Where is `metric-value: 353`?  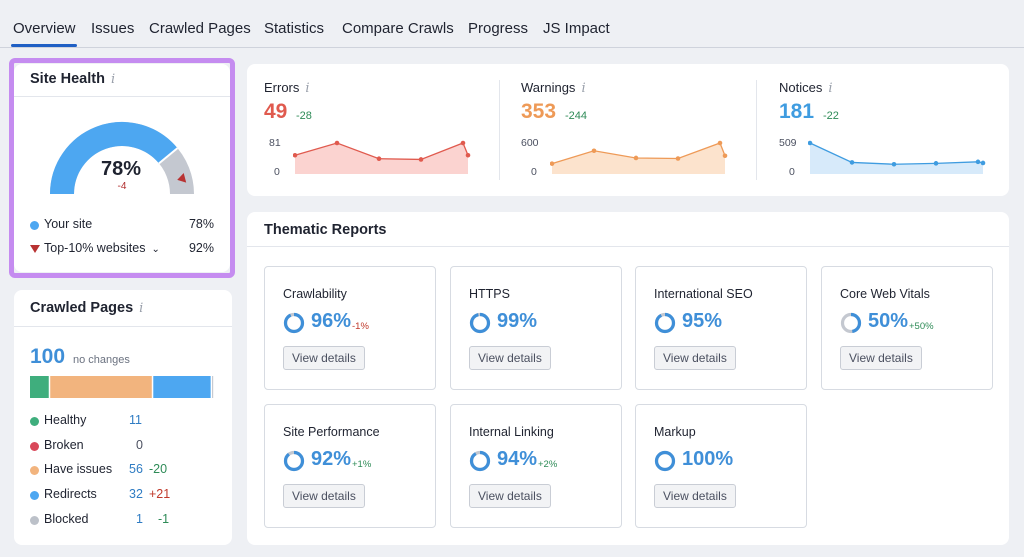
metric-value: 353 is located at coordinates (539, 111).